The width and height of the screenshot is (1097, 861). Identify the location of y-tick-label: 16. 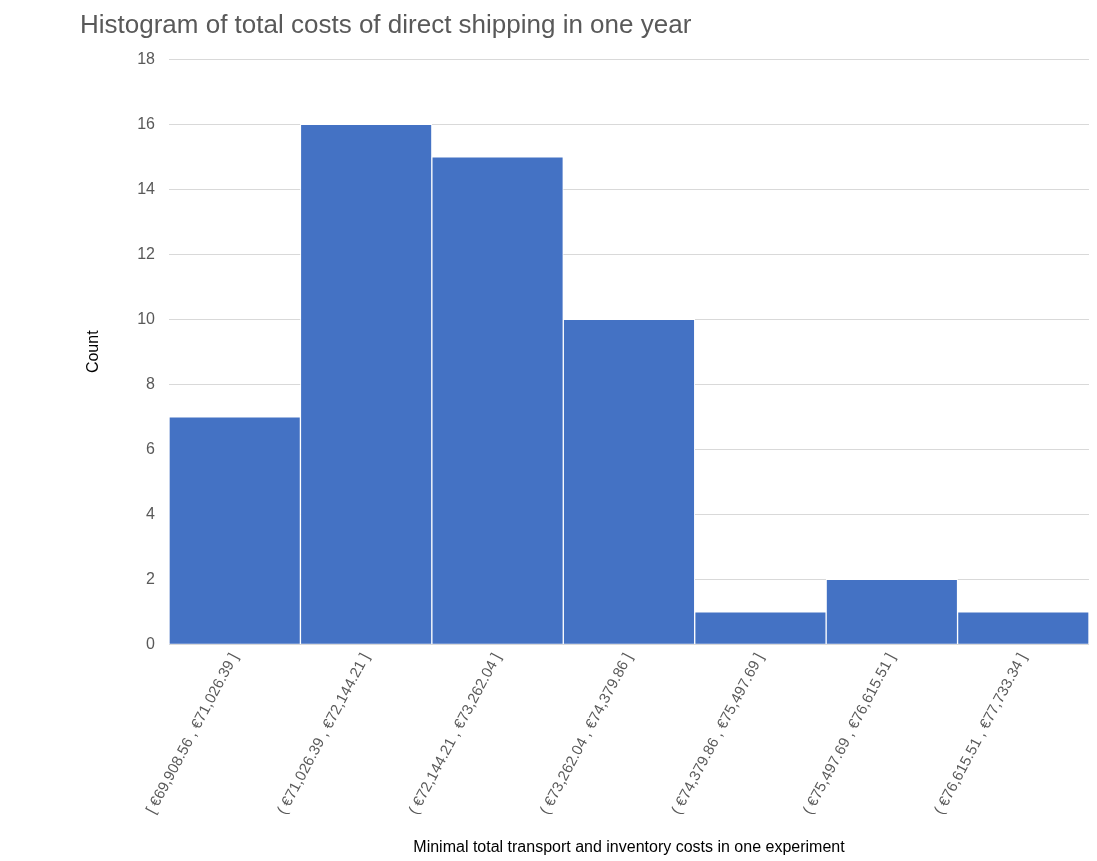
(146, 123).